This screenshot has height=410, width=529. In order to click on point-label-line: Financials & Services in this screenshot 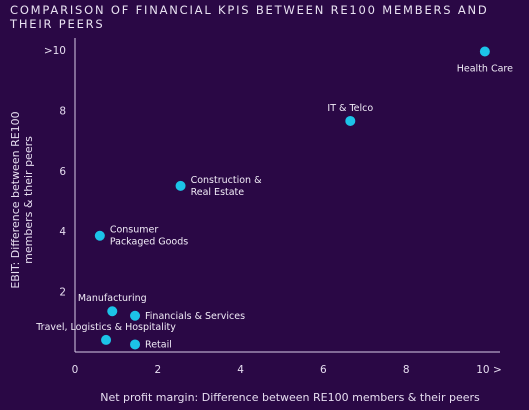, I will do `click(195, 316)`.